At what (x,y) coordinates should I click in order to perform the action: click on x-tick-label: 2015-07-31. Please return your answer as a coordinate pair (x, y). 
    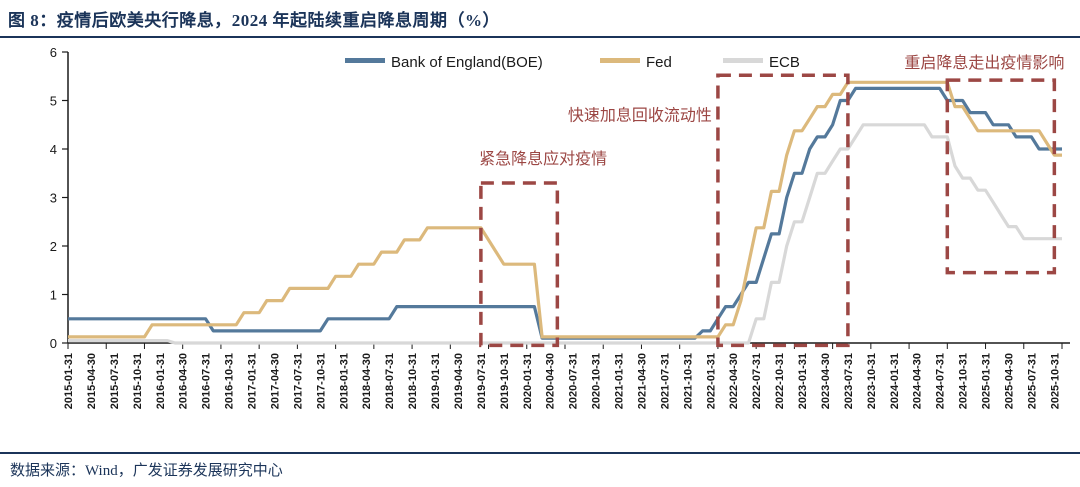
    Looking at the image, I should click on (115, 381).